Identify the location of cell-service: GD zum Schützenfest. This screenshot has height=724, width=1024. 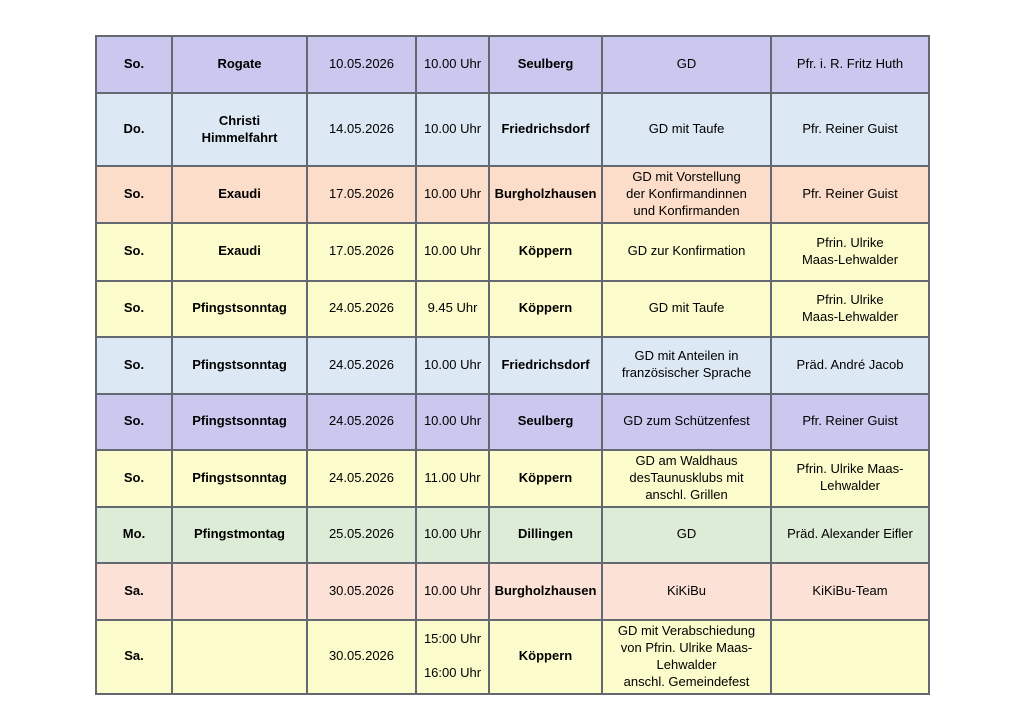
(686, 421).